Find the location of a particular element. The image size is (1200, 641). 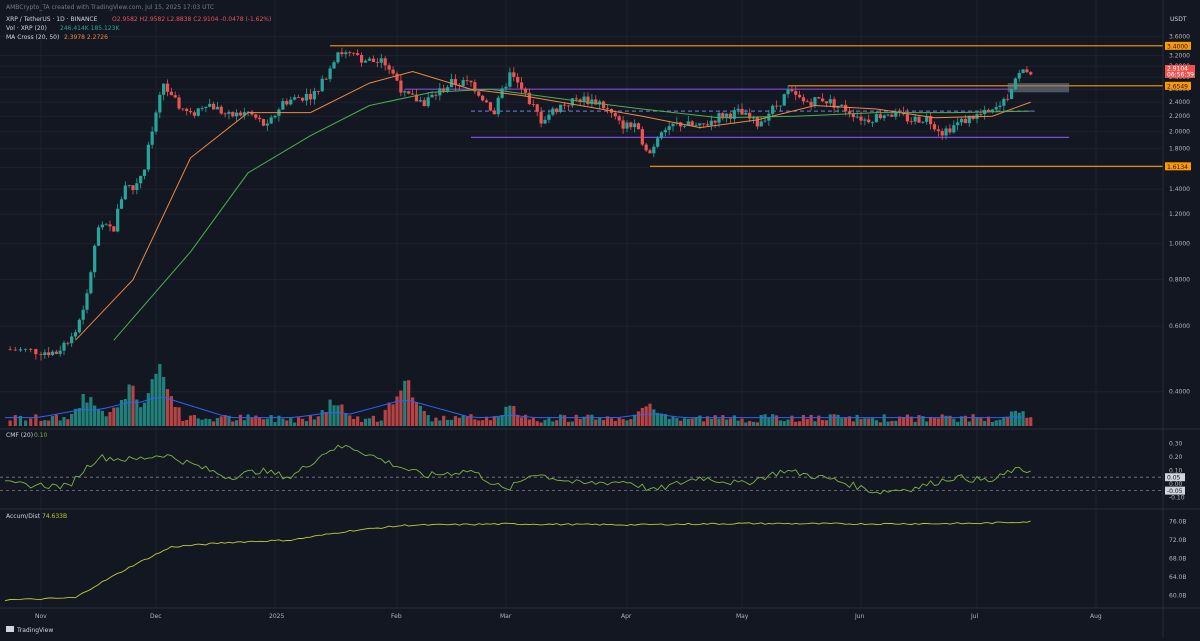

accum-dist-tick-label: 64.0B is located at coordinates (1177, 577).